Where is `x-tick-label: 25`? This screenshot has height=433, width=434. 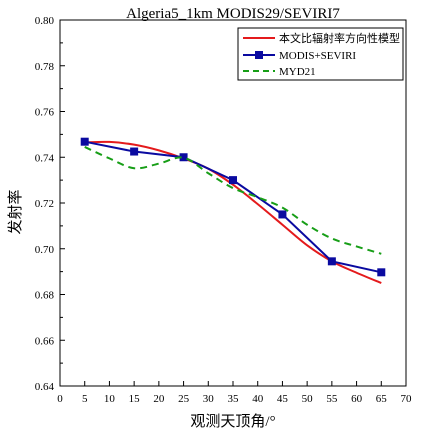
x-tick-label: 25 is located at coordinates (184, 399).